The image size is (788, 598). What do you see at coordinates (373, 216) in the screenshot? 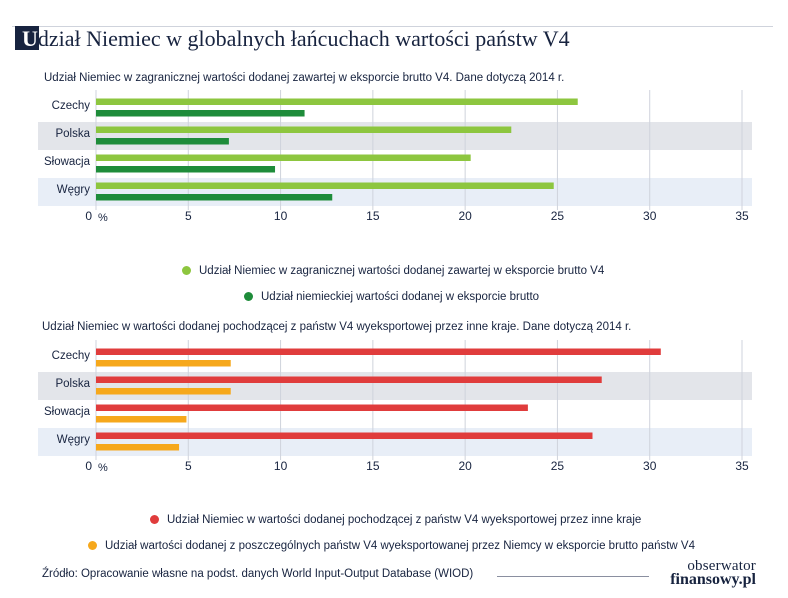
I see `chart1-tick-label: 15` at bounding box center [373, 216].